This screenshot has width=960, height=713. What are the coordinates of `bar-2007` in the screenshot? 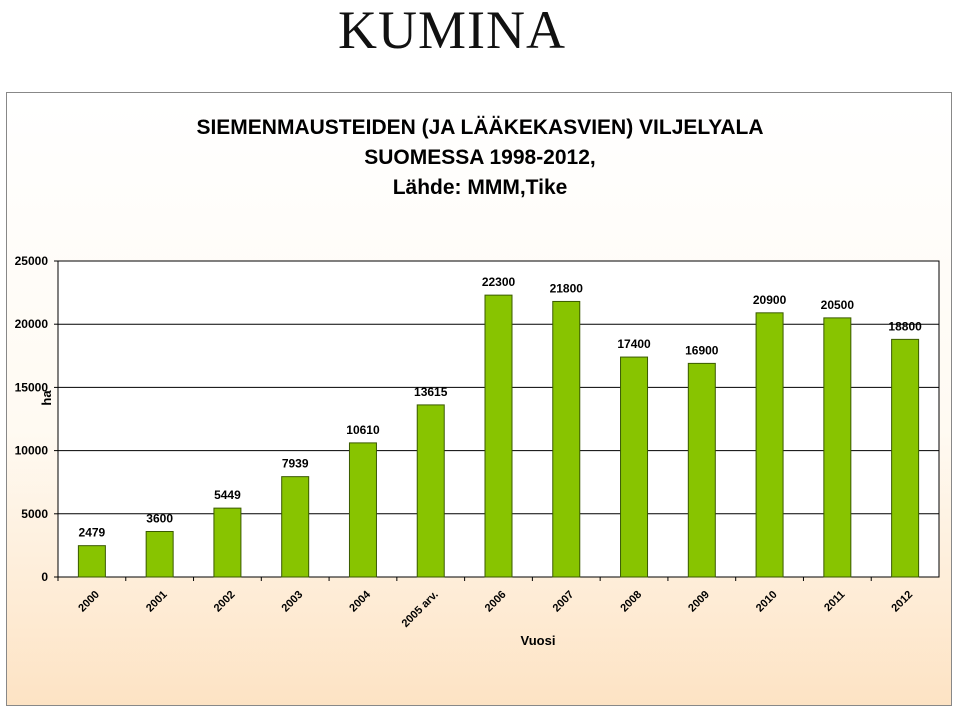 It's located at (566, 439).